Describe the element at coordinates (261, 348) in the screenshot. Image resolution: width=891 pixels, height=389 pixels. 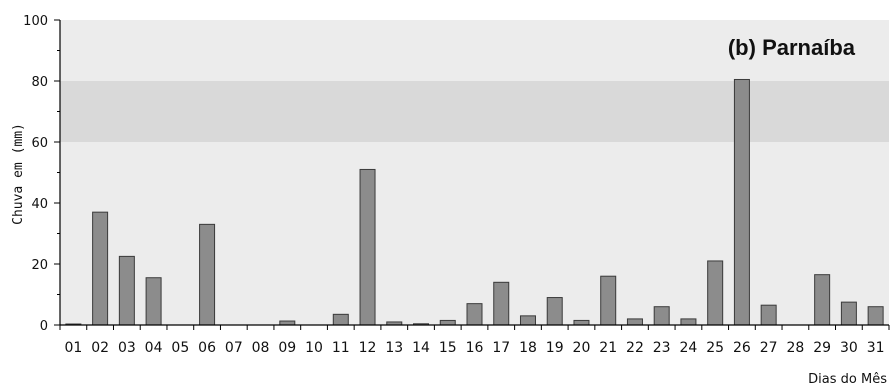
I see `x-tick-label: 08` at that location.